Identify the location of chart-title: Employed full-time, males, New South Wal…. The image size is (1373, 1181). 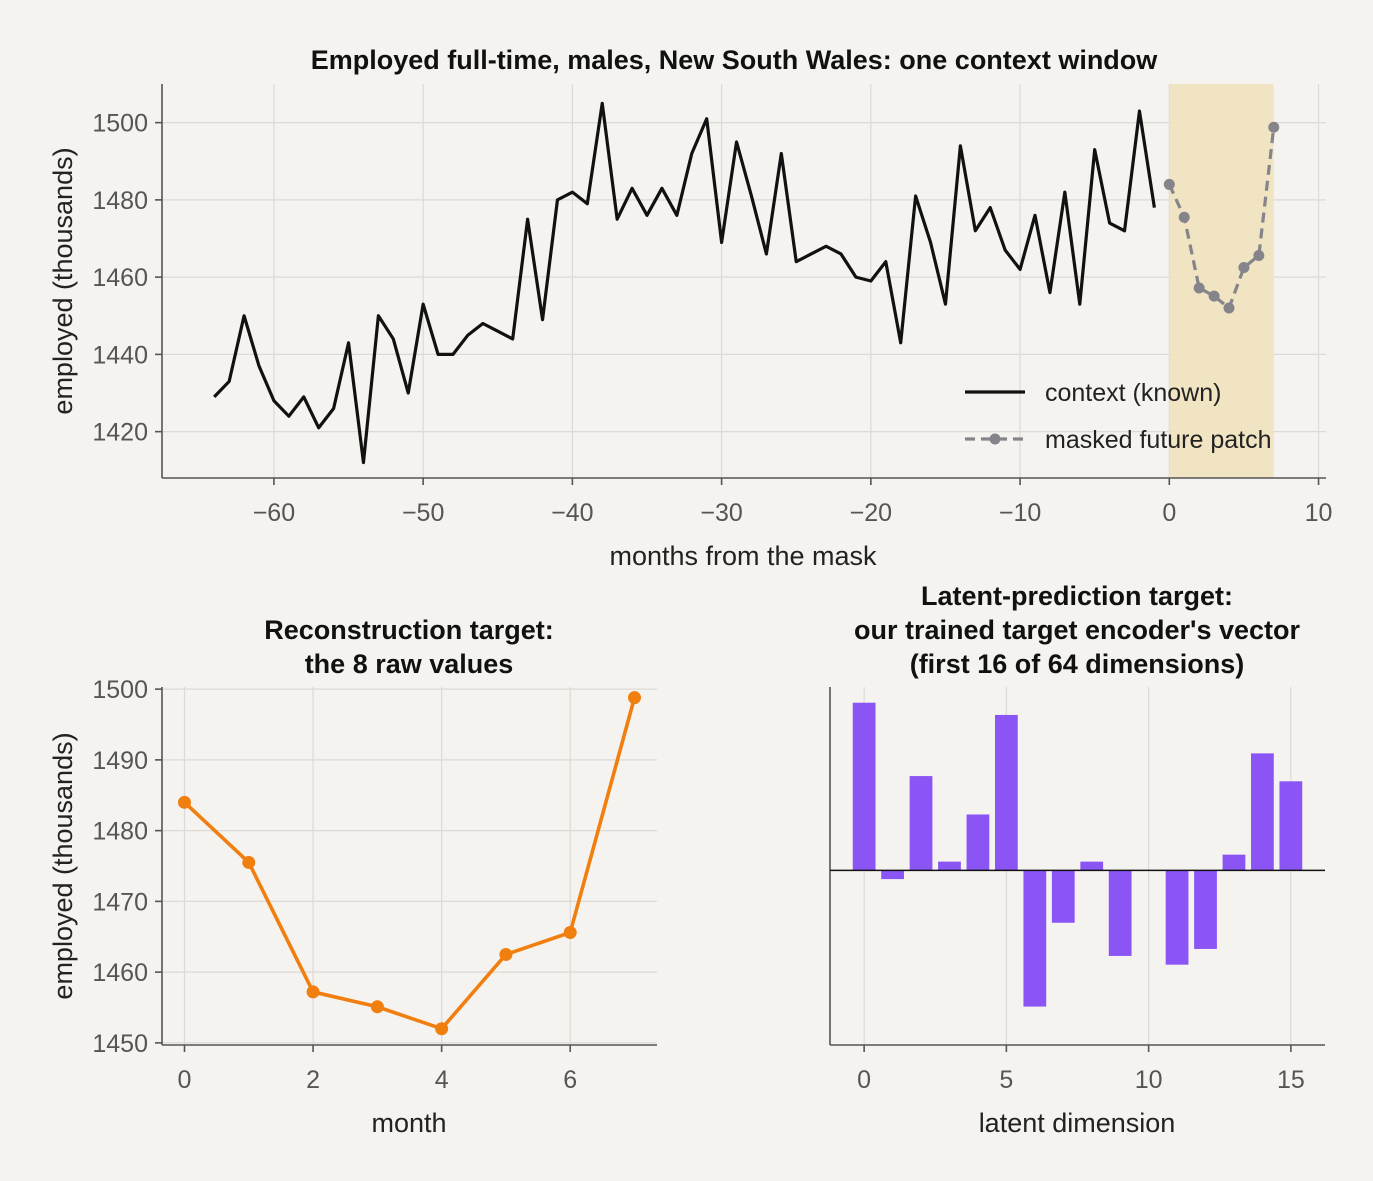
(735, 60).